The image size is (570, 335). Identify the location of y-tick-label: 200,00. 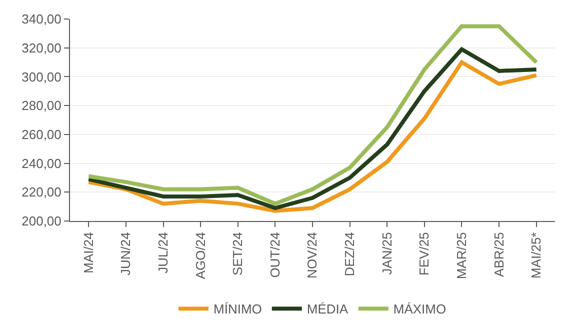
(42, 221).